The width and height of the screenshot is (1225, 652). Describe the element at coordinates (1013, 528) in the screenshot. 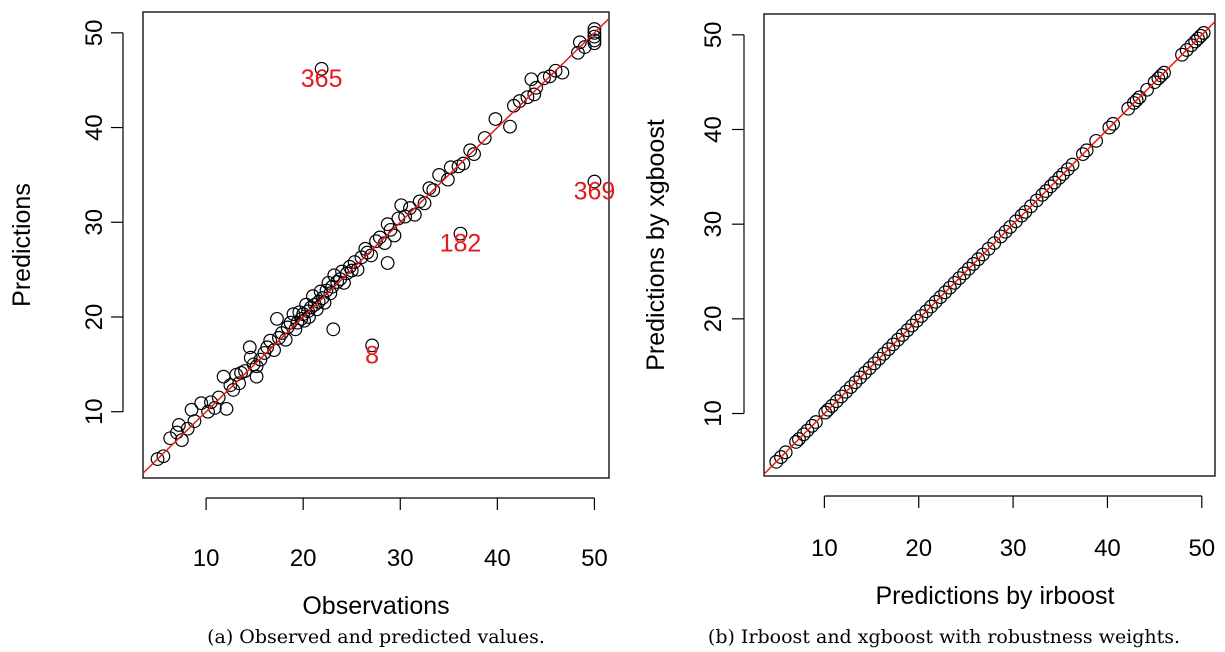

I see `x-axis: 10 20 30 40 50` at that location.